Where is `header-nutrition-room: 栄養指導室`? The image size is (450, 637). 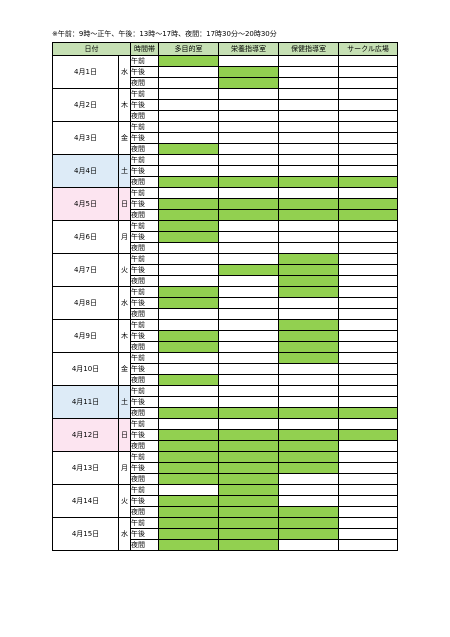
header-nutrition-room: 栄養指導室 is located at coordinates (248, 49).